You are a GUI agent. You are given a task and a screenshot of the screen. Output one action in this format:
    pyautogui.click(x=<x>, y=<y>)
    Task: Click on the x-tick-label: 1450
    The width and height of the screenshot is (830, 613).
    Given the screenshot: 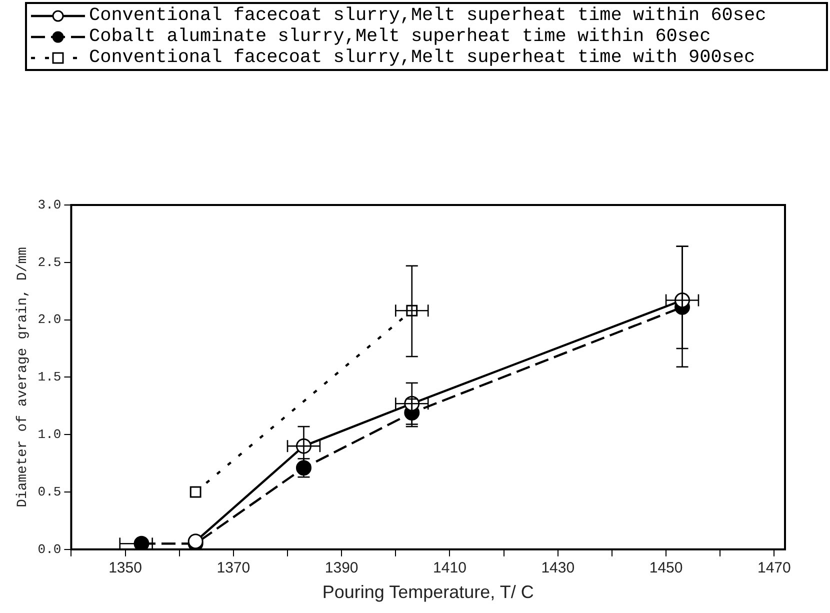 What is the action you would take?
    pyautogui.click(x=666, y=568)
    